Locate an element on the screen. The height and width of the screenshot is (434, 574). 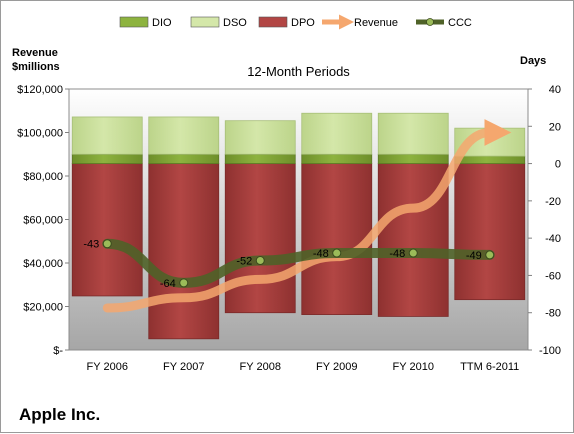
x-tick-label: FY 2009 is located at coordinates (336, 367).